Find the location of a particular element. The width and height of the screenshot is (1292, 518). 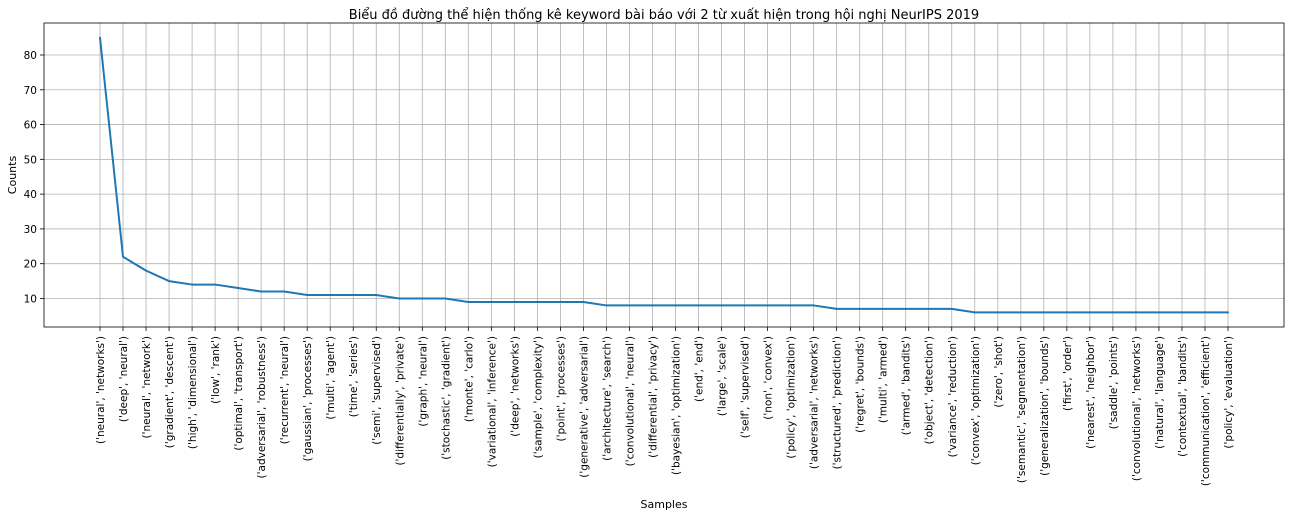

x-tick-label: ('generalization', 'bounds') is located at coordinates (1045, 406).